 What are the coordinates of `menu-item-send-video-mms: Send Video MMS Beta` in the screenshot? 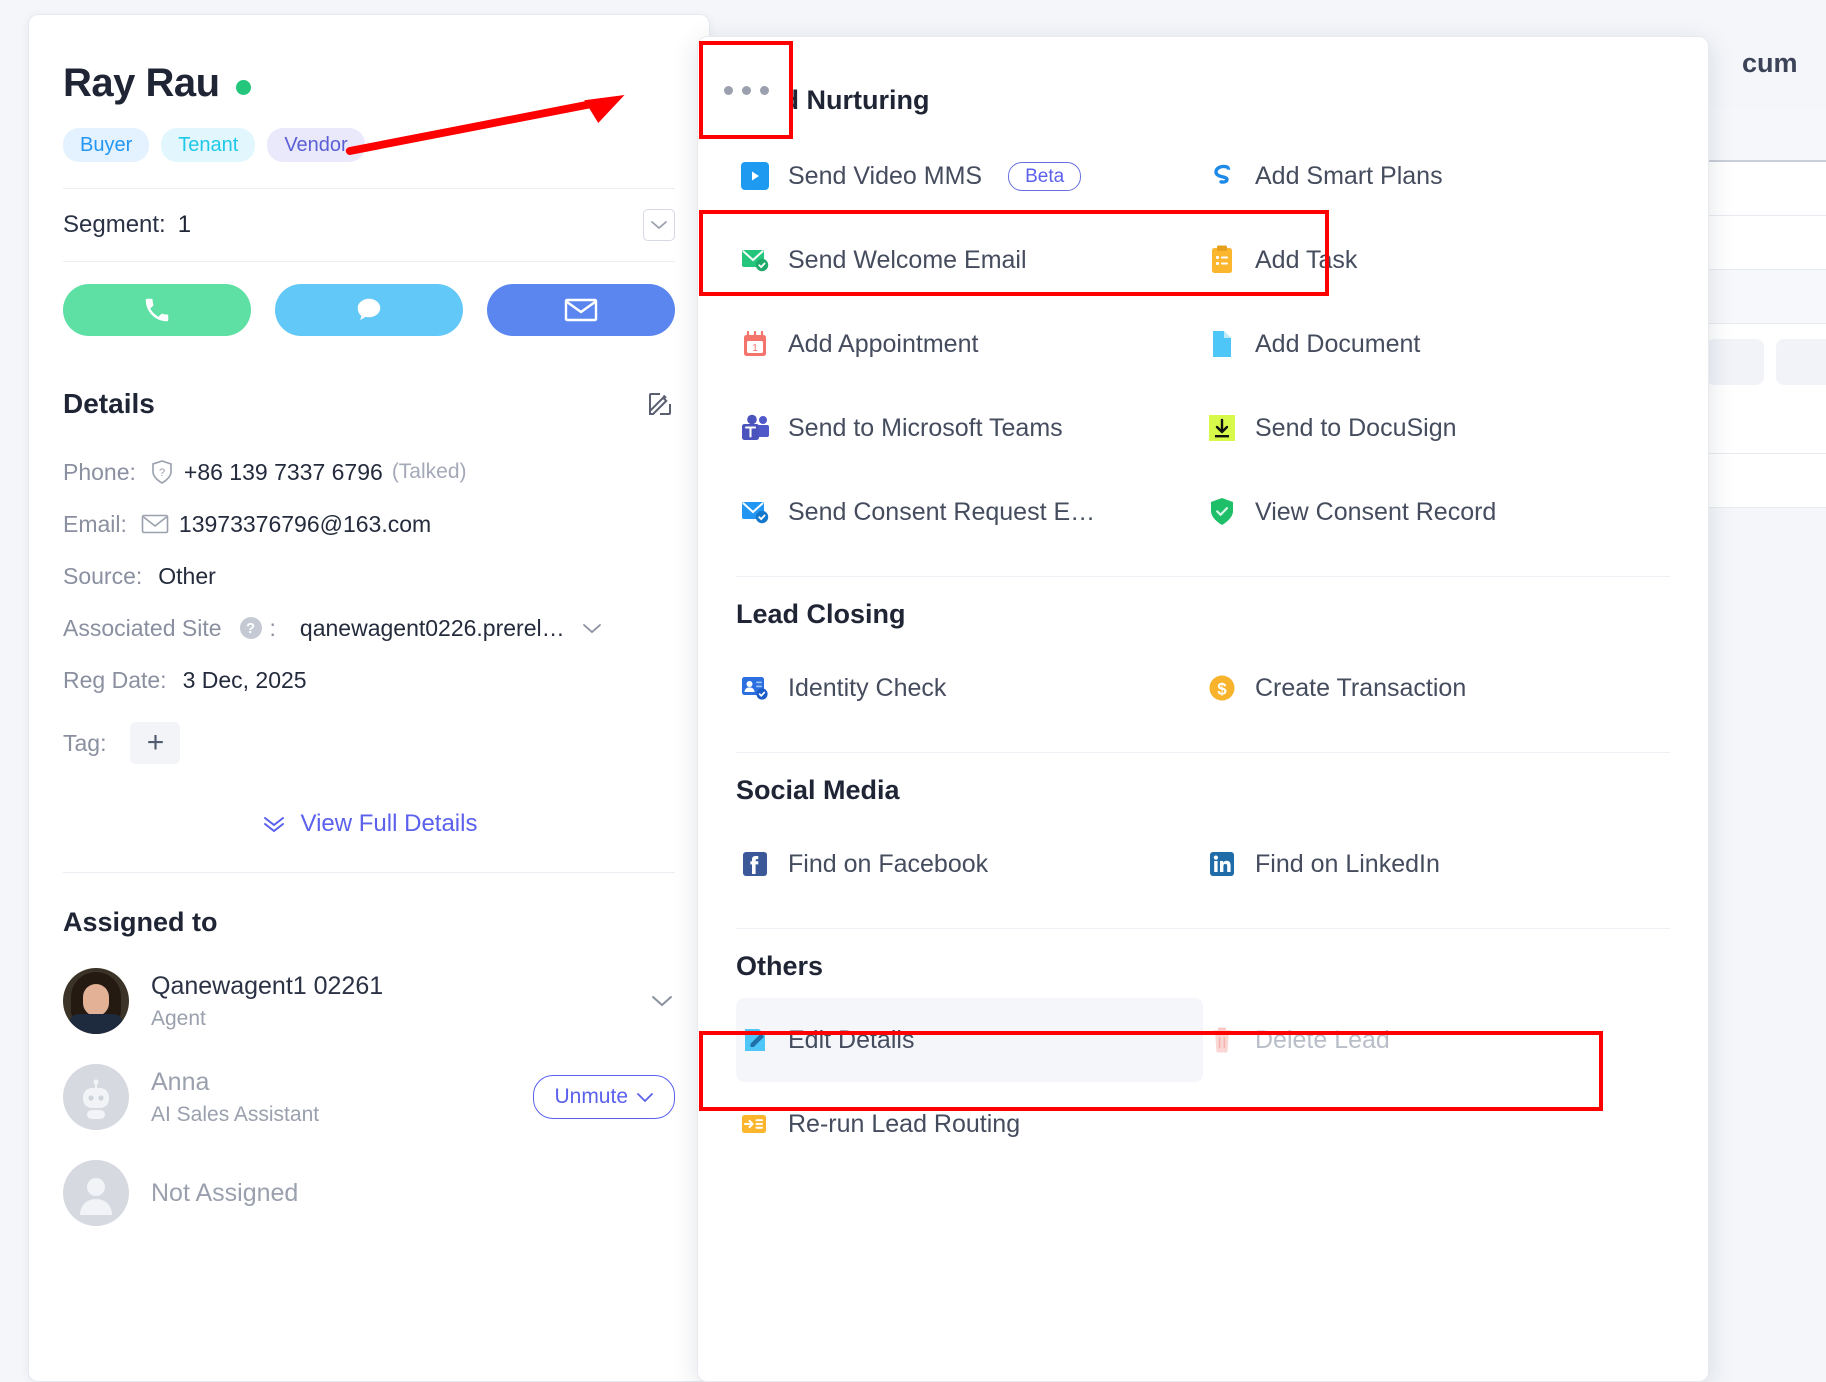 It's located at (969, 176).